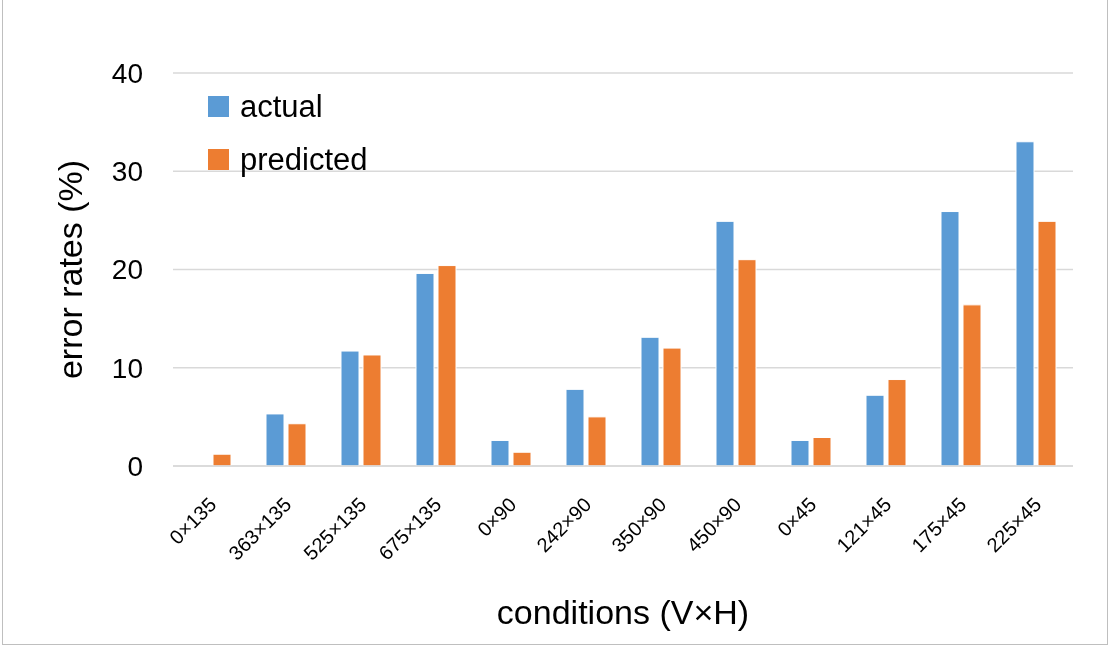 This screenshot has height=648, width=1115. I want to click on y-tick-label: 0, so click(135, 466).